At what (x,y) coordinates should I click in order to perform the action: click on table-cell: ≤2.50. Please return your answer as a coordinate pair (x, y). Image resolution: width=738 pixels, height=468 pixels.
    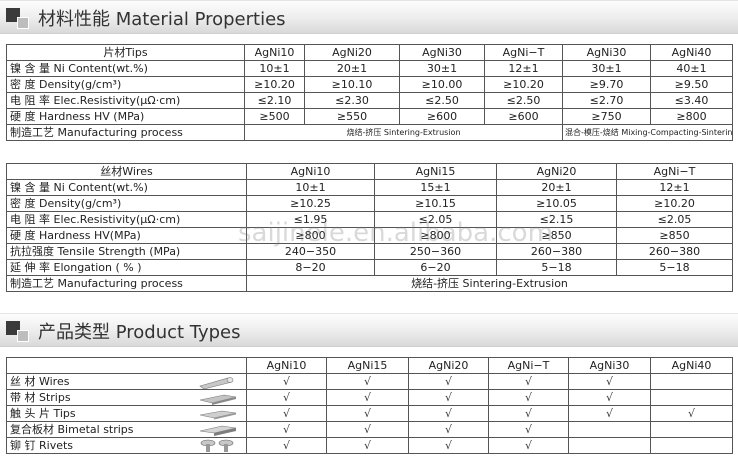
    Looking at the image, I should click on (523, 100).